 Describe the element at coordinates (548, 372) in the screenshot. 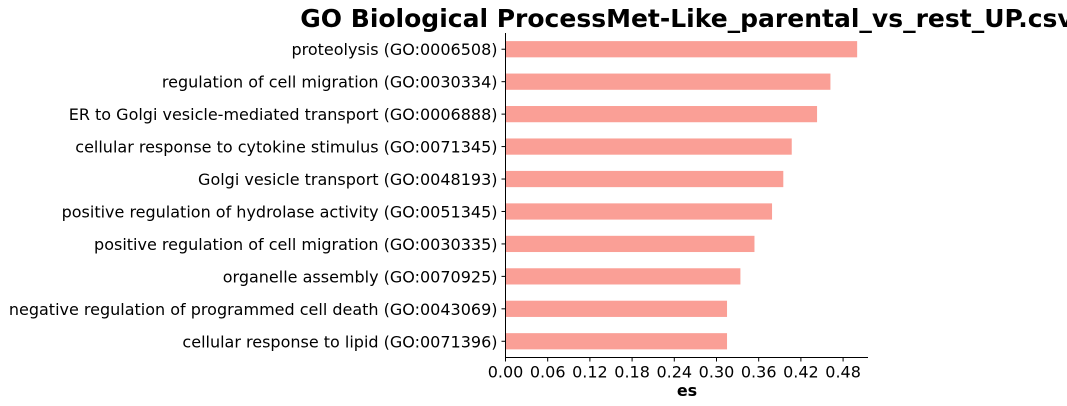

I see `x-tick-label: 0.06` at that location.